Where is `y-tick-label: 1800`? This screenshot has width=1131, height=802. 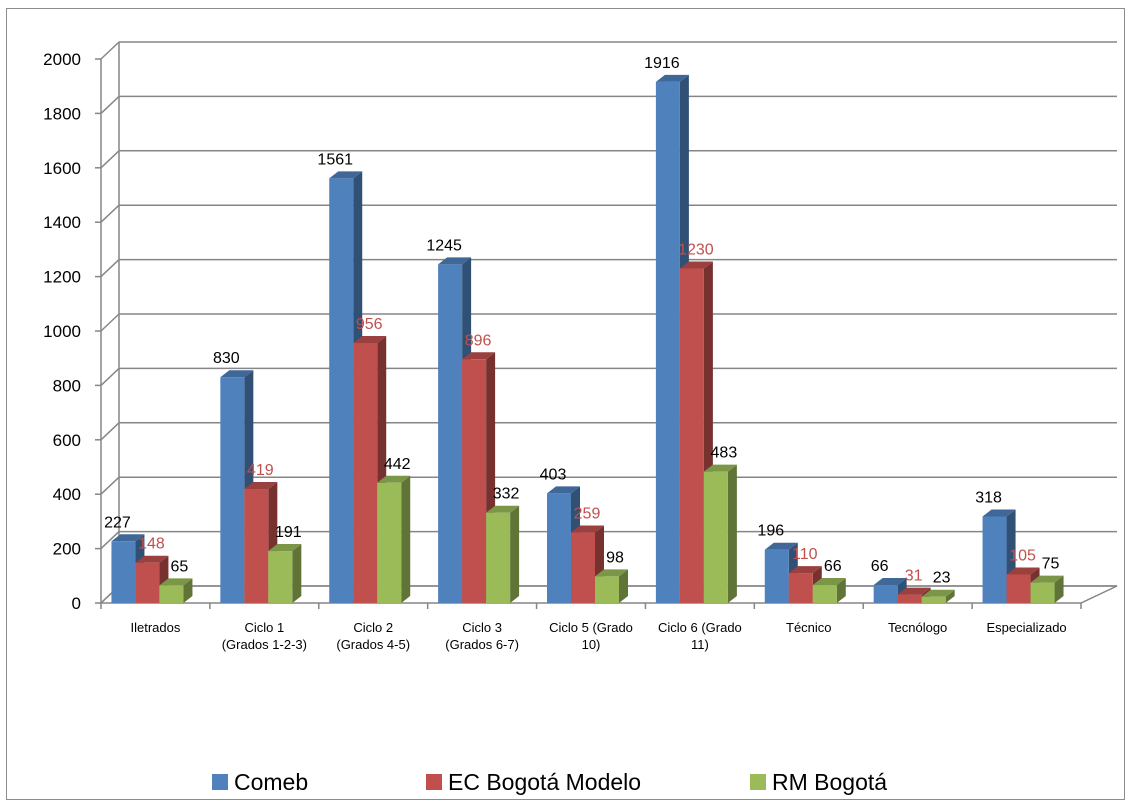
y-tick-label: 1800 is located at coordinates (62, 113).